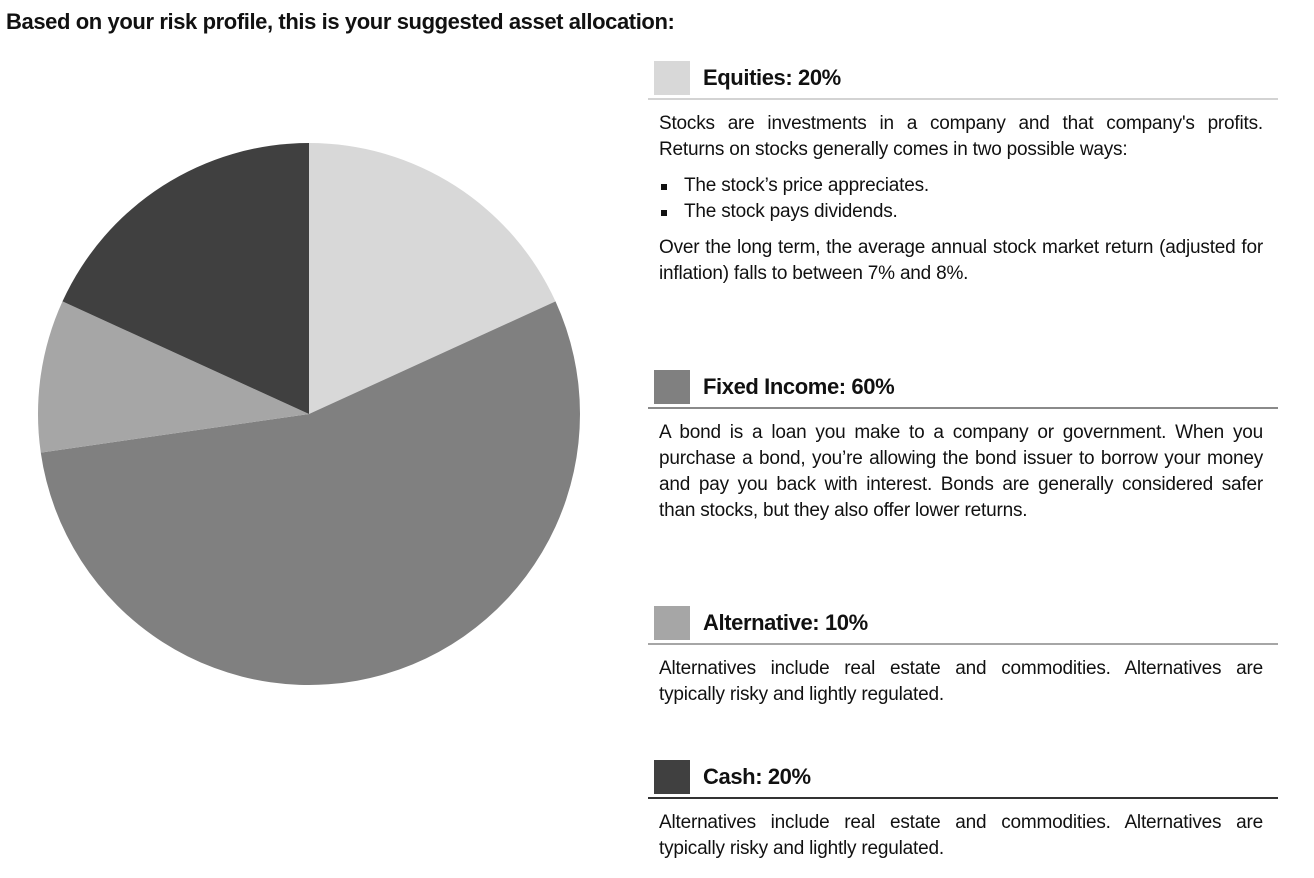 The width and height of the screenshot is (1314, 878). Describe the element at coordinates (785, 622) in the screenshot. I see `alternative-title: Alternative: 10%` at that location.